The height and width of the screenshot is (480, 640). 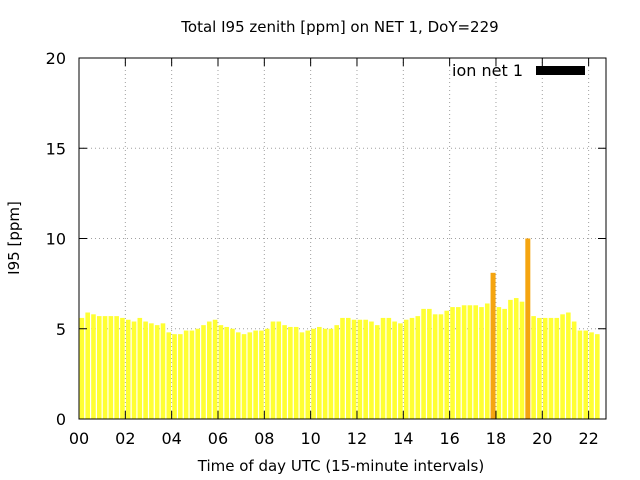 I want to click on x-tick-label: 14, so click(x=403, y=438).